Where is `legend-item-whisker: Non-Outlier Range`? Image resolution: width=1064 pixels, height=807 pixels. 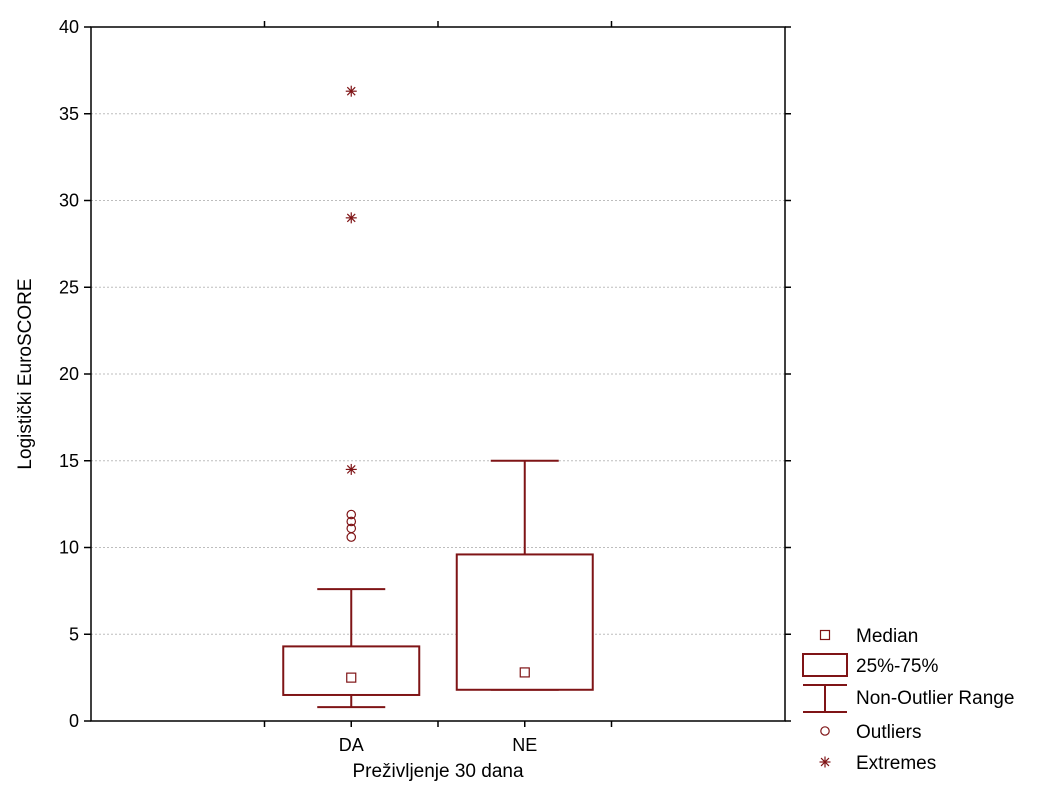 legend-item-whisker: Non-Outlier Range is located at coordinates (908, 698).